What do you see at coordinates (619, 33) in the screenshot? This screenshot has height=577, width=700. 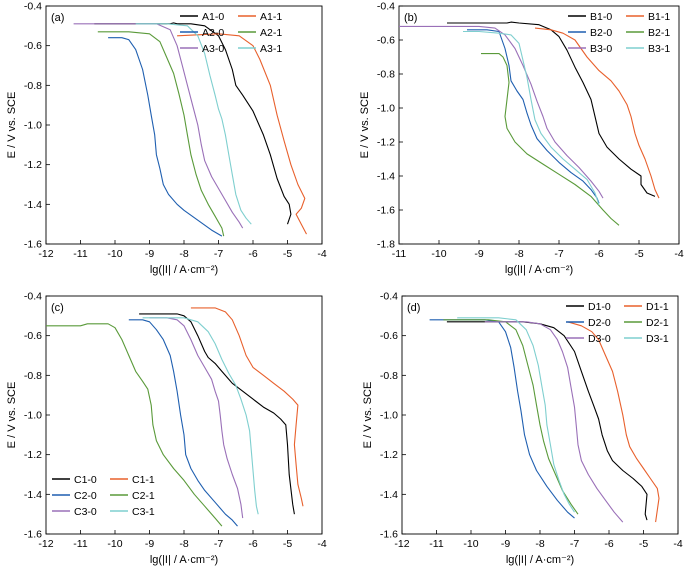 I see `legend: B1-0 B1-1 B2-0 B2-1 B3-0 B3-1` at bounding box center [619, 33].